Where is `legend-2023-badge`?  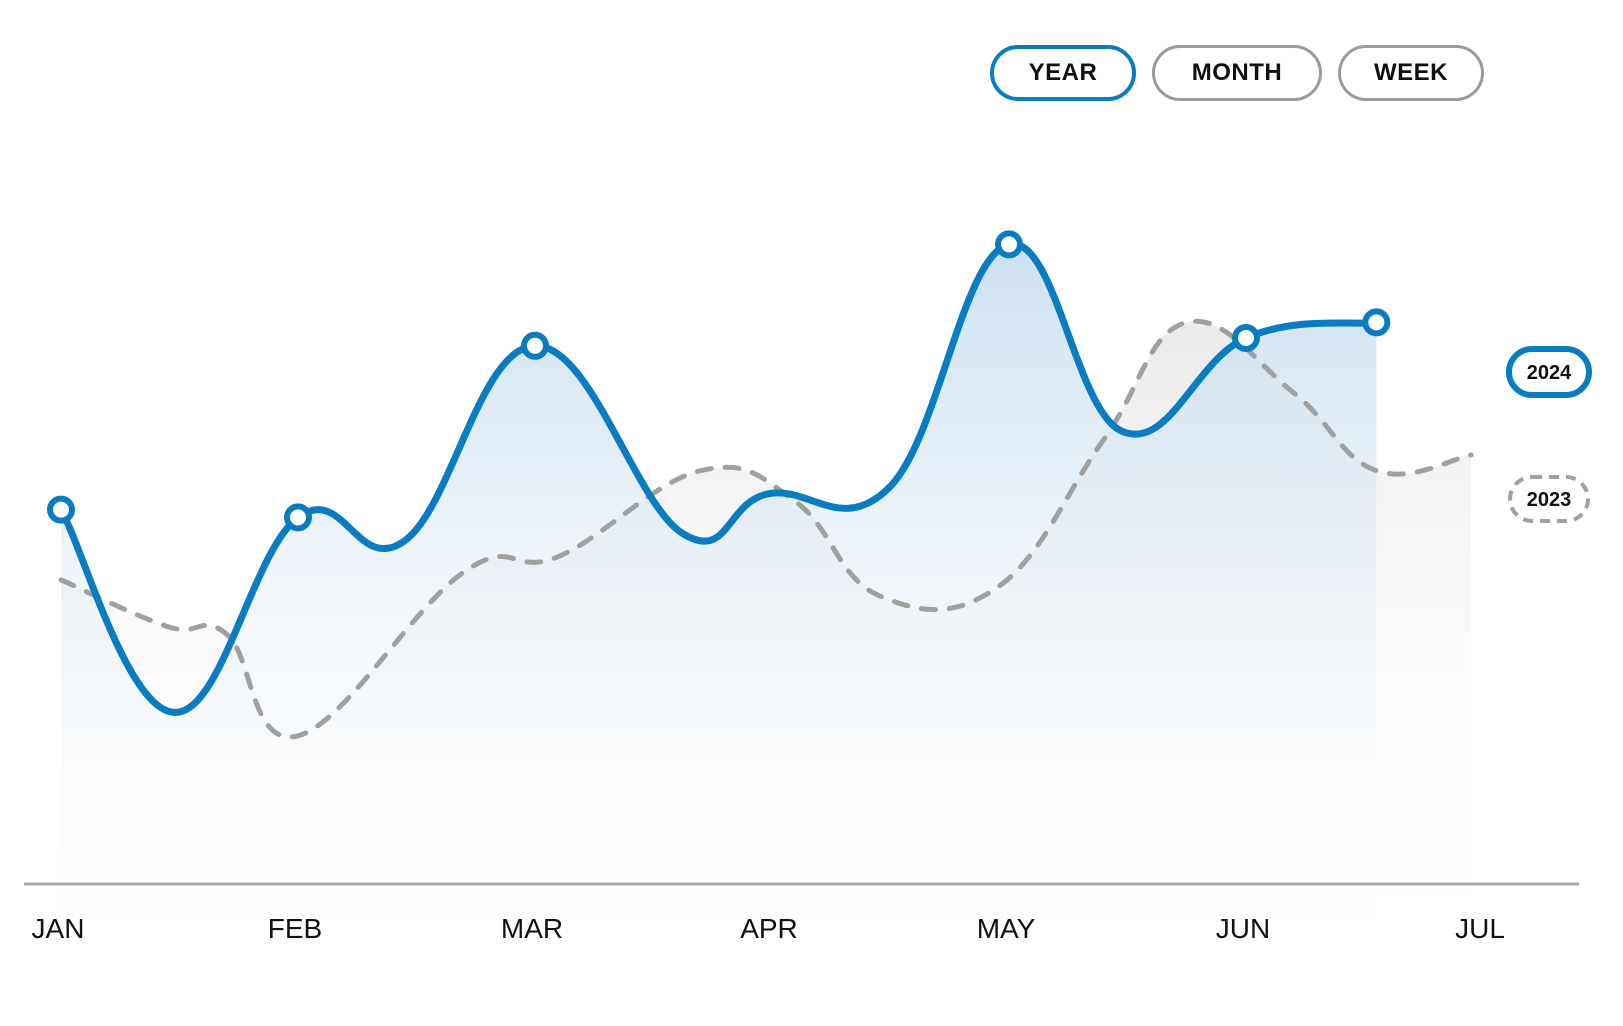 legend-2023-badge is located at coordinates (1549, 499).